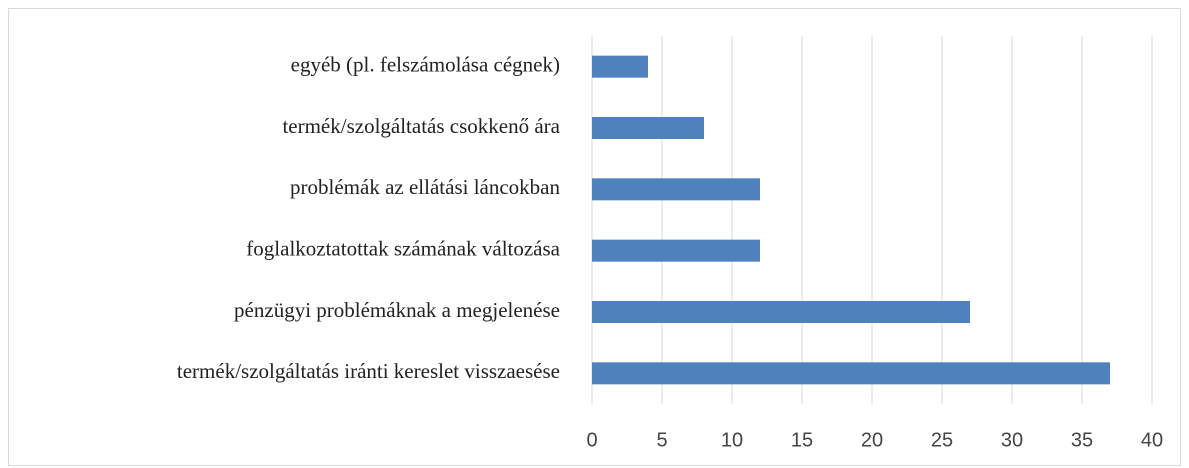 Image resolution: width=1189 pixels, height=468 pixels. What do you see at coordinates (802, 440) in the screenshot?
I see `x-tick-label: 15` at bounding box center [802, 440].